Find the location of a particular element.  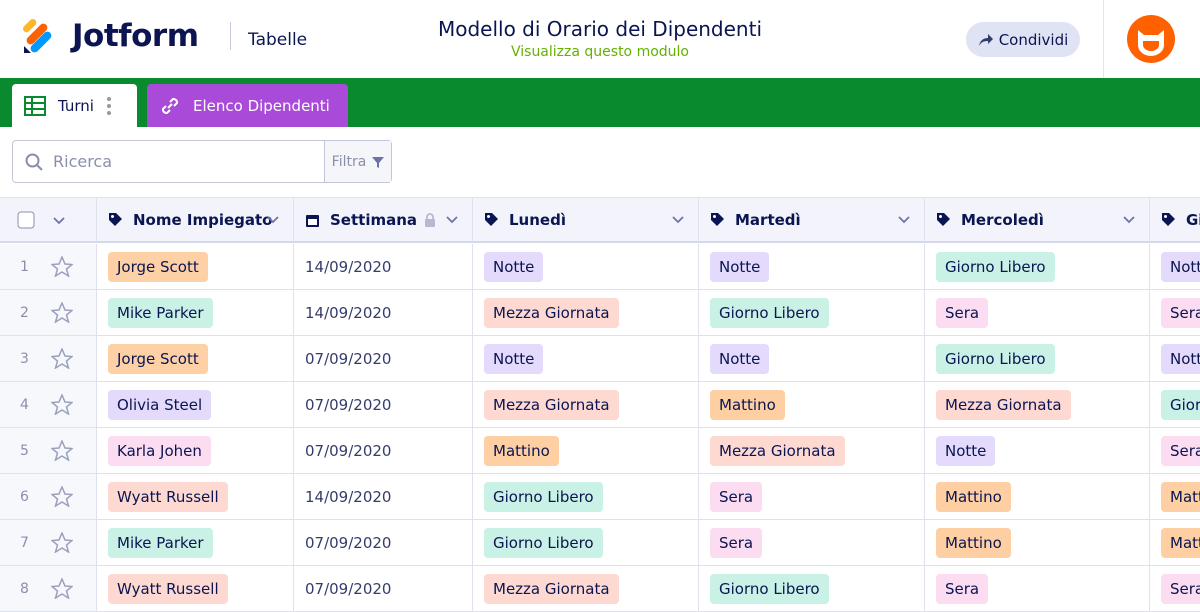

search-box: Ricerca Filtra is located at coordinates (202, 161).